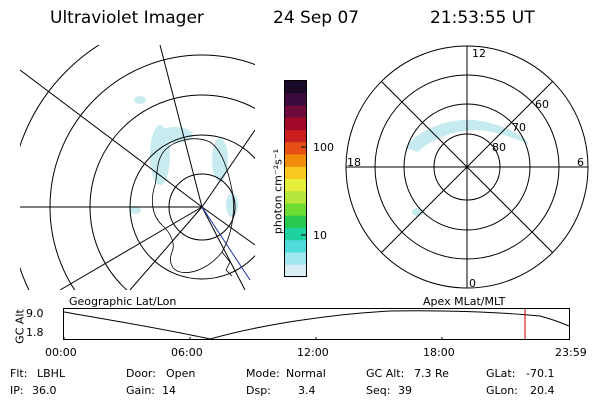  I want to click on gain-value: 14, so click(169, 390).